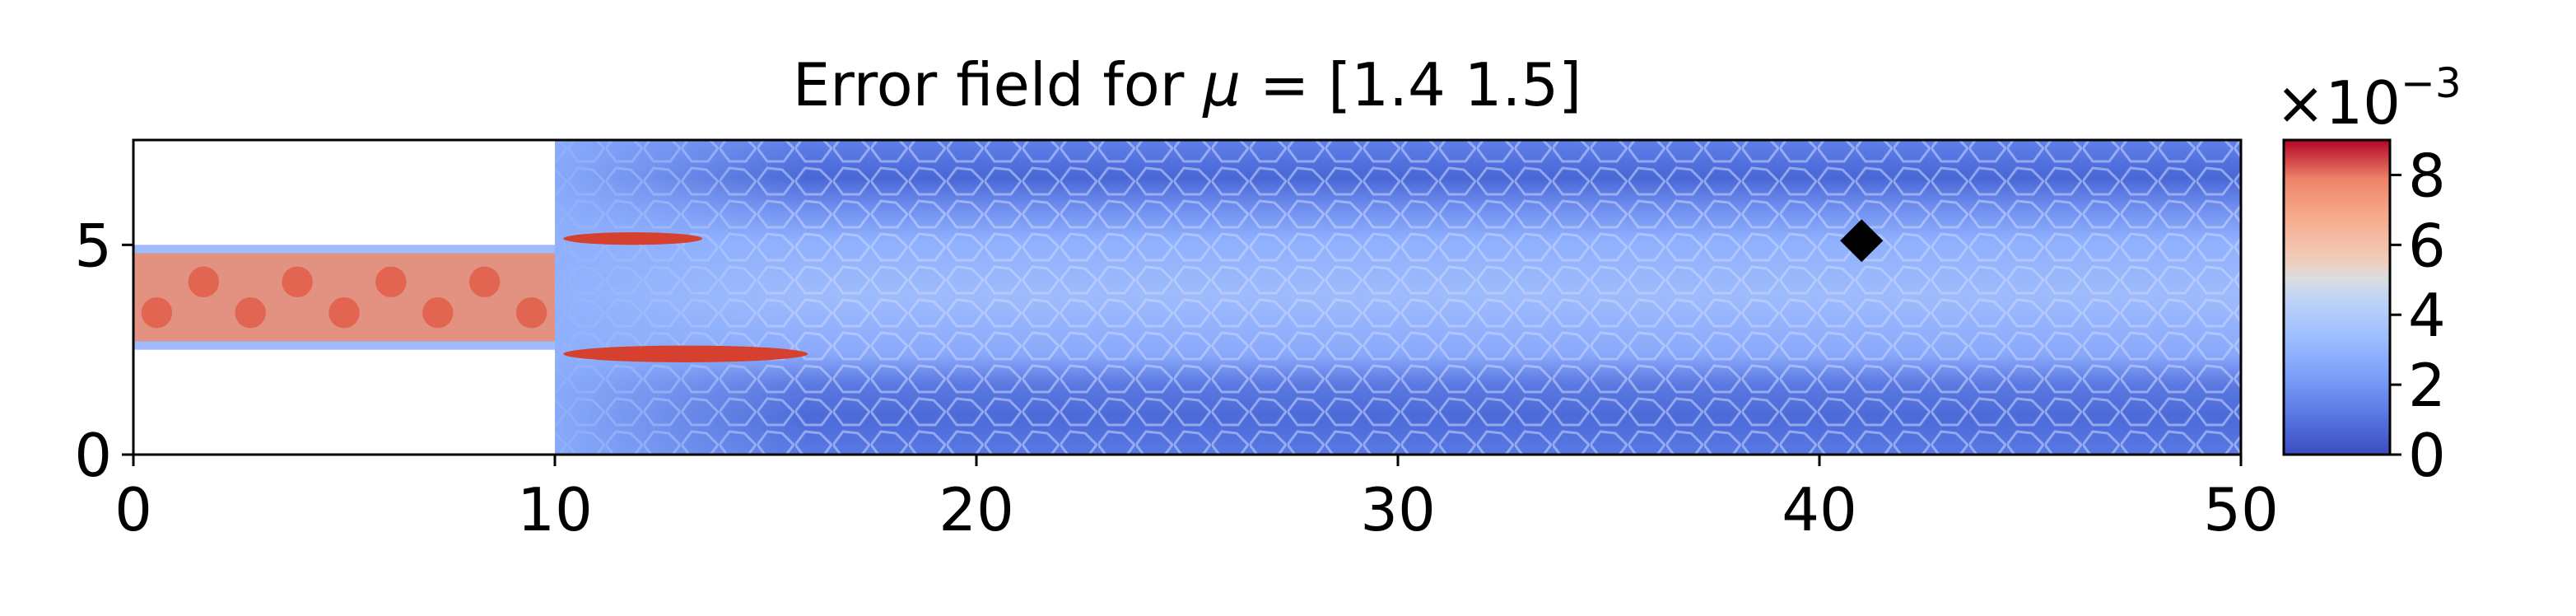  What do you see at coordinates (1398, 509) in the screenshot?
I see `x-tick-label: 30` at bounding box center [1398, 509].